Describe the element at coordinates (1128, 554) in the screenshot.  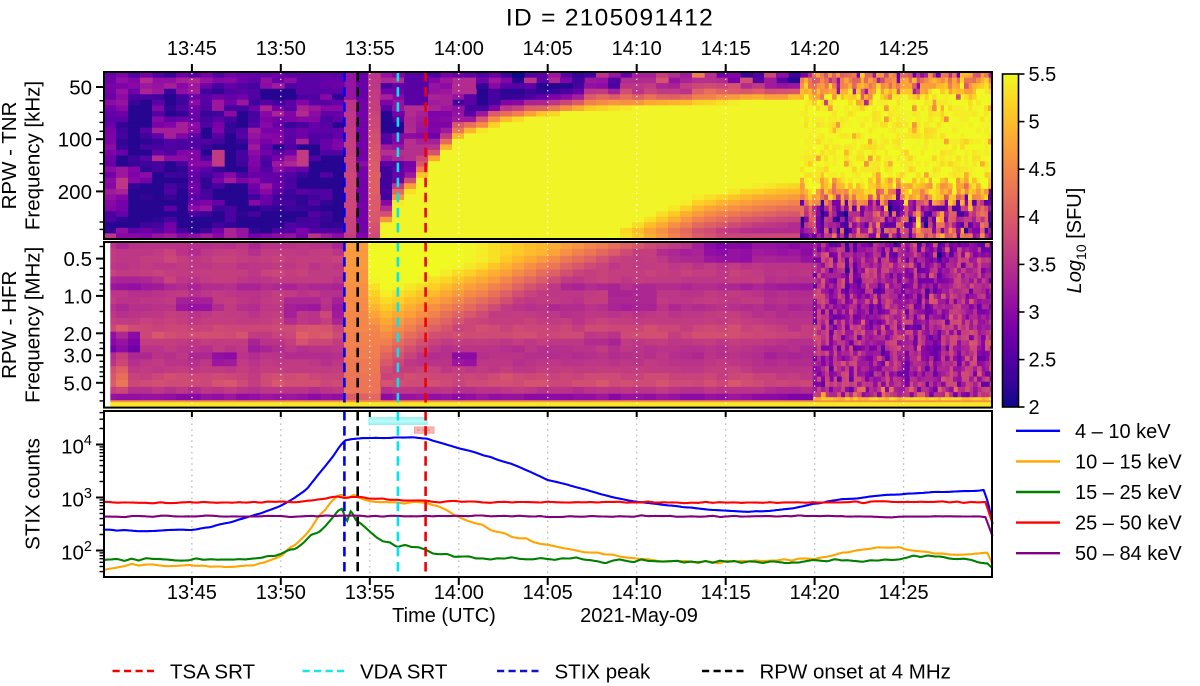
I see `svg-text: 50 – 84 keV` at that location.